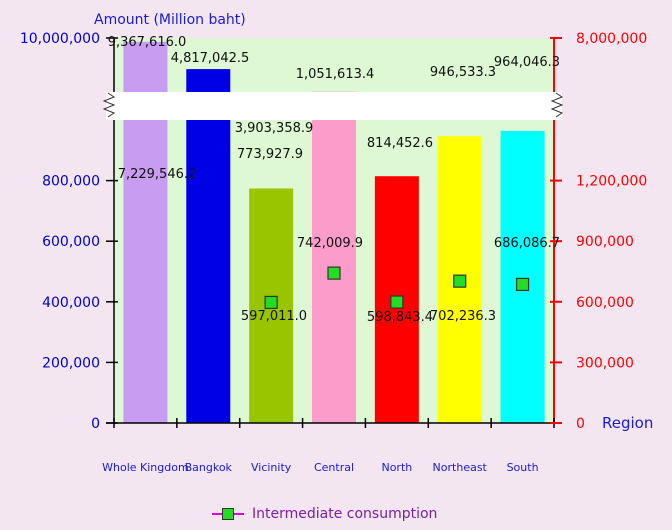 This screenshot has width=672, height=530. What do you see at coordinates (330, 243) in the screenshot?
I see `line-value-label: 742,009.9` at bounding box center [330, 243].